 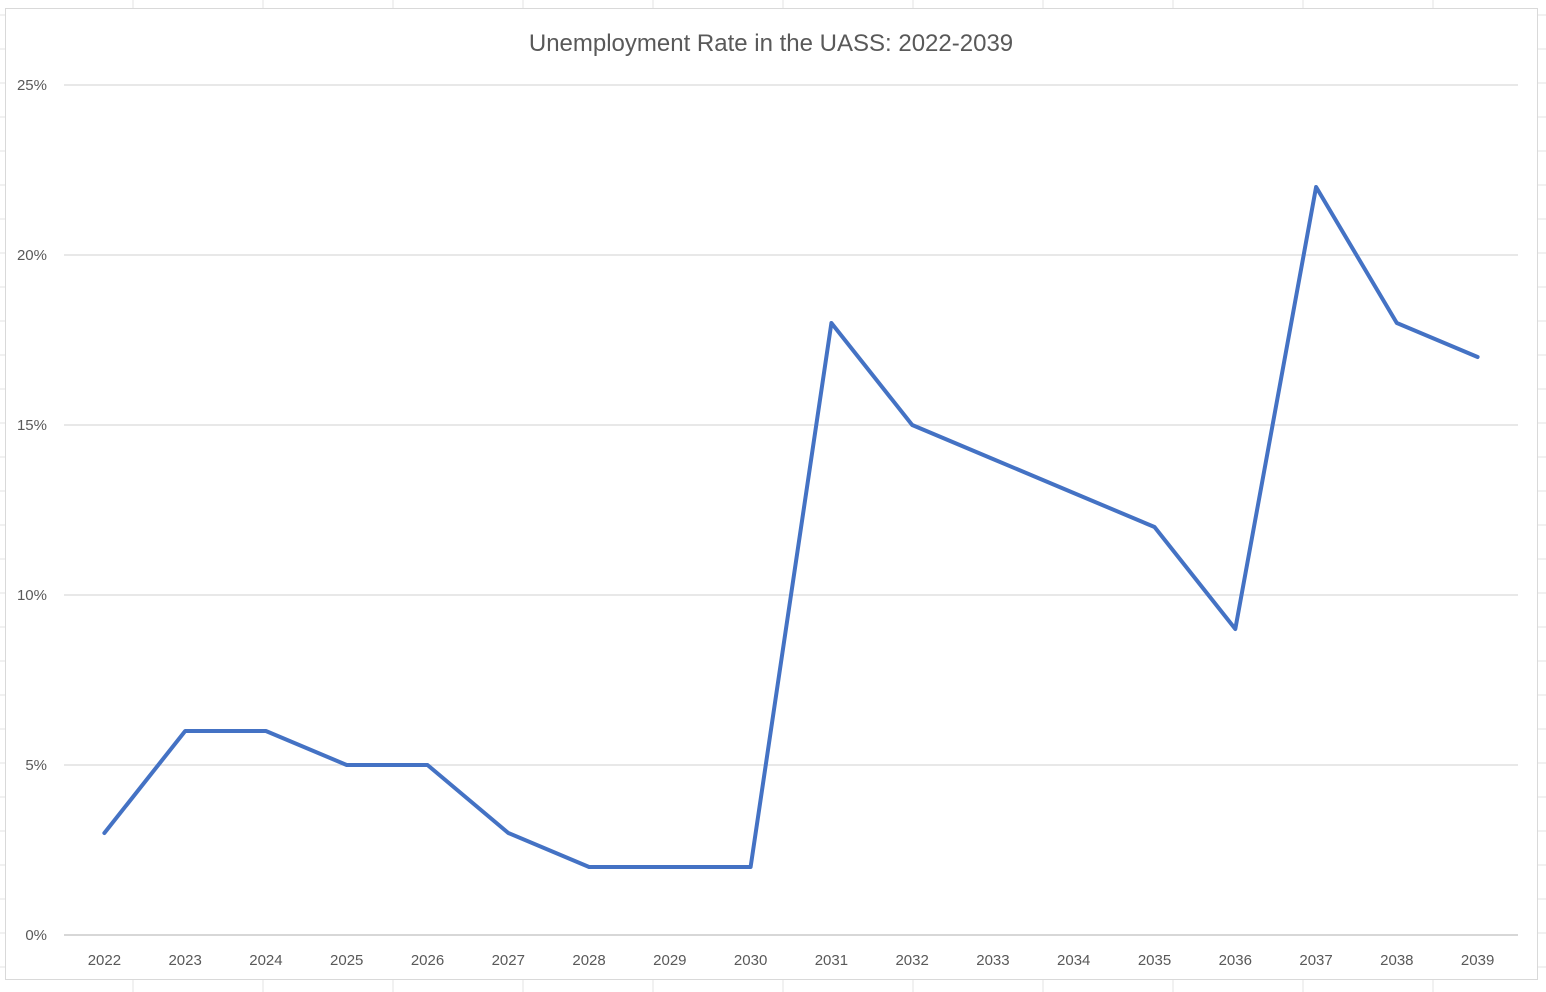 I want to click on x-tick-label: 2023, so click(x=184, y=960).